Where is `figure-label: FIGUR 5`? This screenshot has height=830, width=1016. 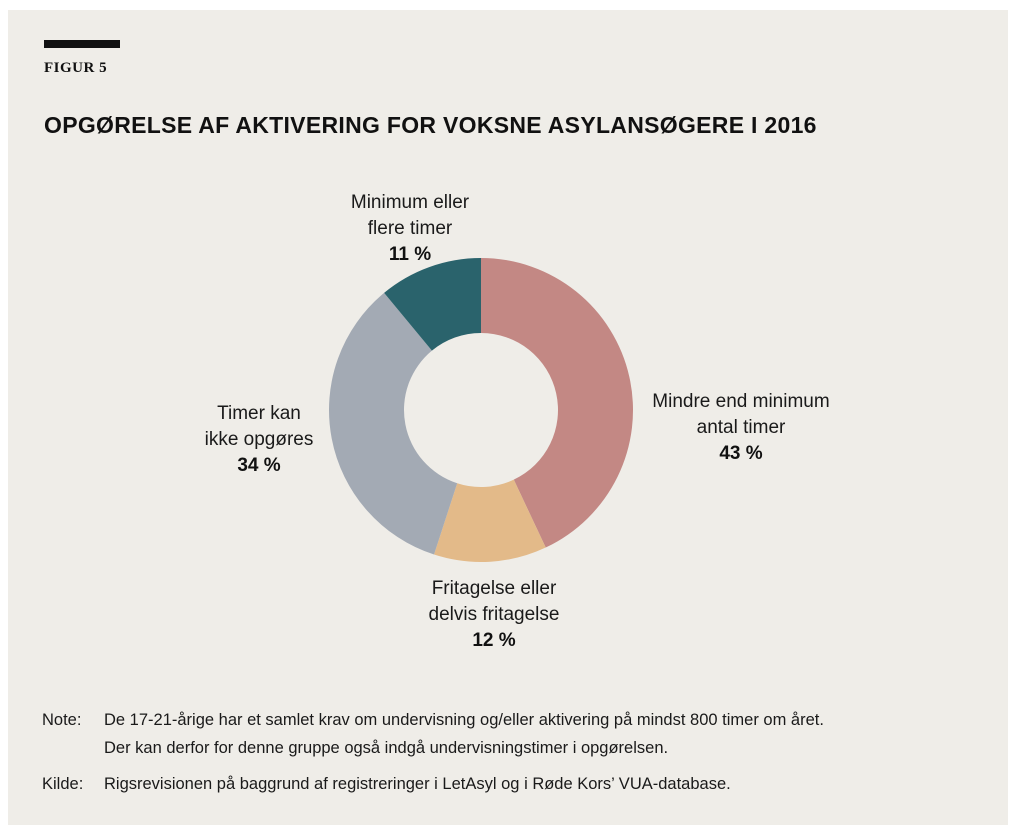
figure-label: FIGUR 5 is located at coordinates (76, 68).